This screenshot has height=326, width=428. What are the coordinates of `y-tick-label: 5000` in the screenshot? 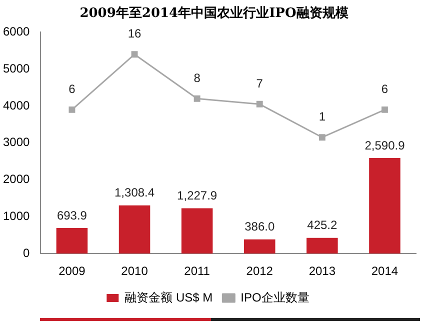 It's located at (16, 68).